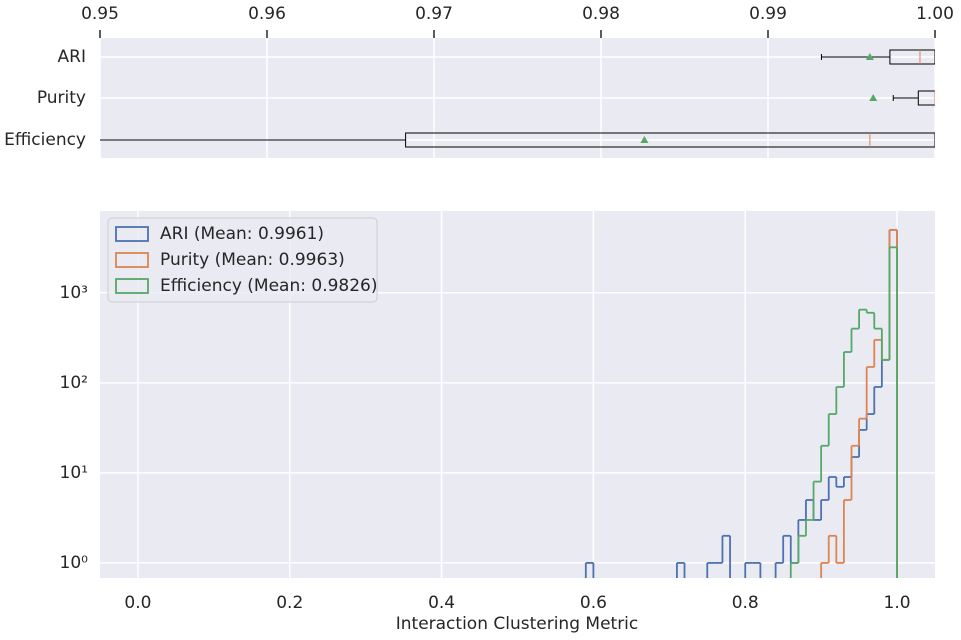  I want to click on legend-label: Purity (Mean: 0.9963), so click(252, 260).